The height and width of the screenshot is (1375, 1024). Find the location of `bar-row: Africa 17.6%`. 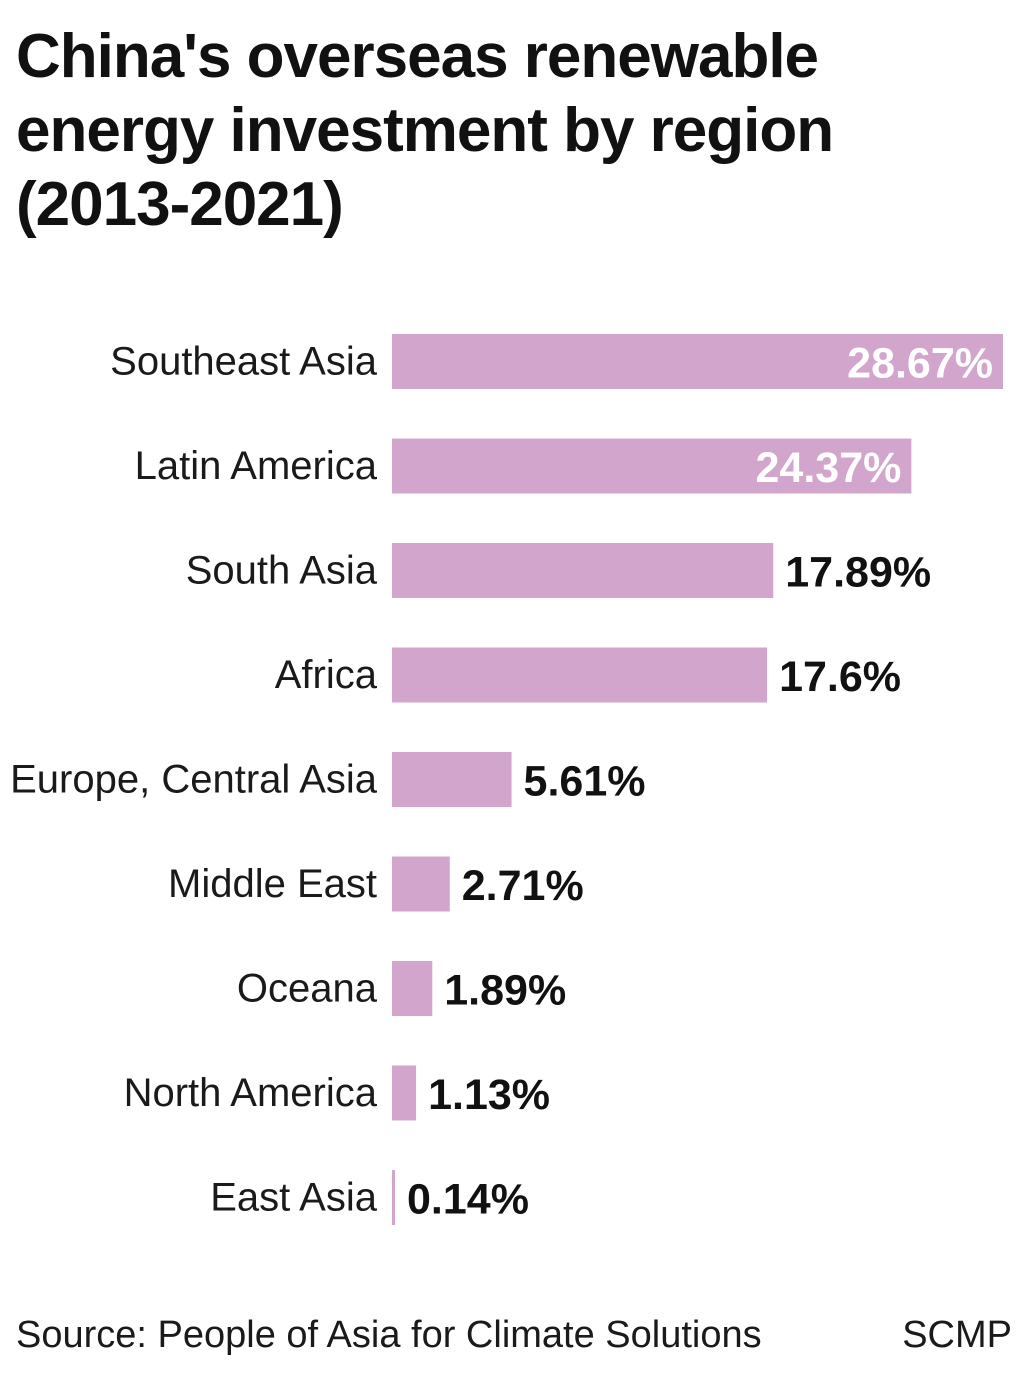

bar-row: Africa 17.6% is located at coordinates (588, 675).